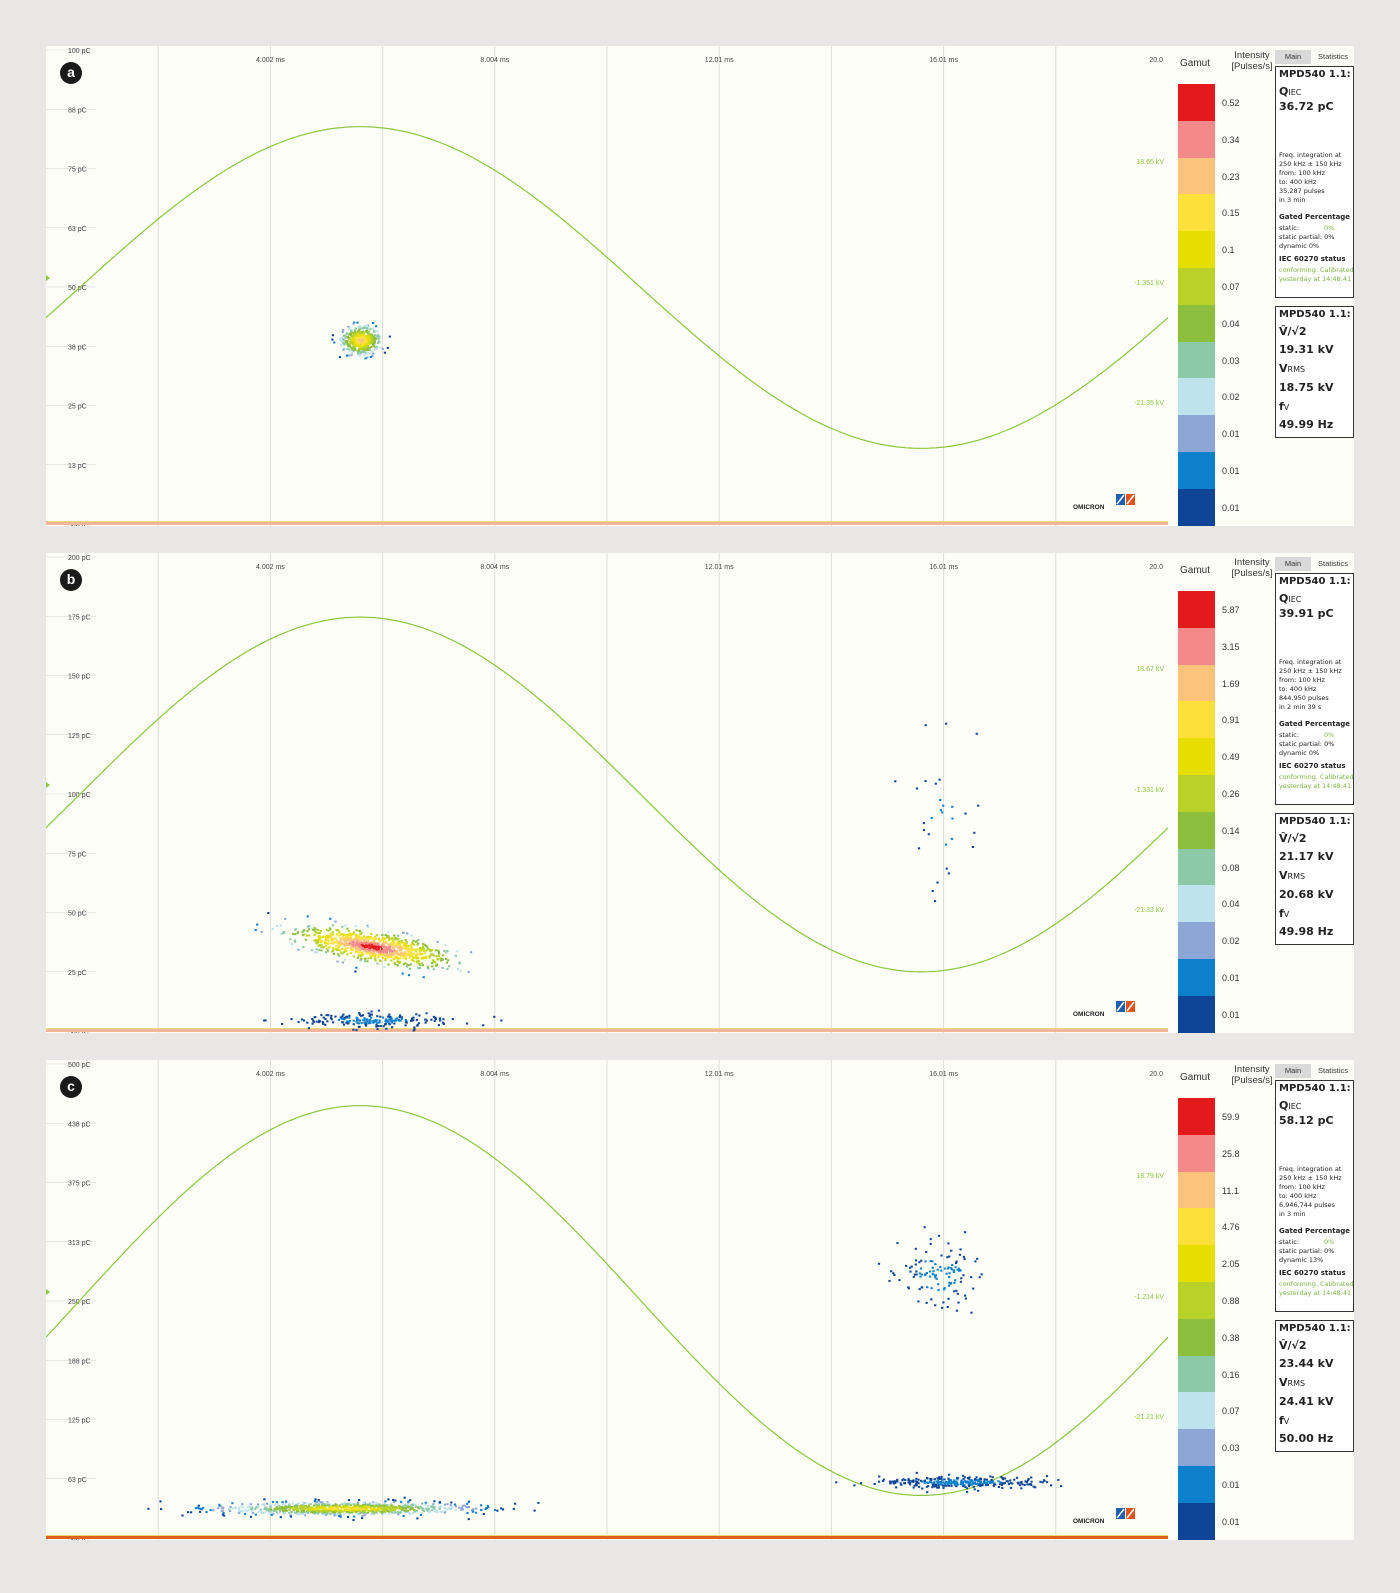  Describe the element at coordinates (1296, 876) in the screenshot. I see `rms-sub: RMS` at that location.